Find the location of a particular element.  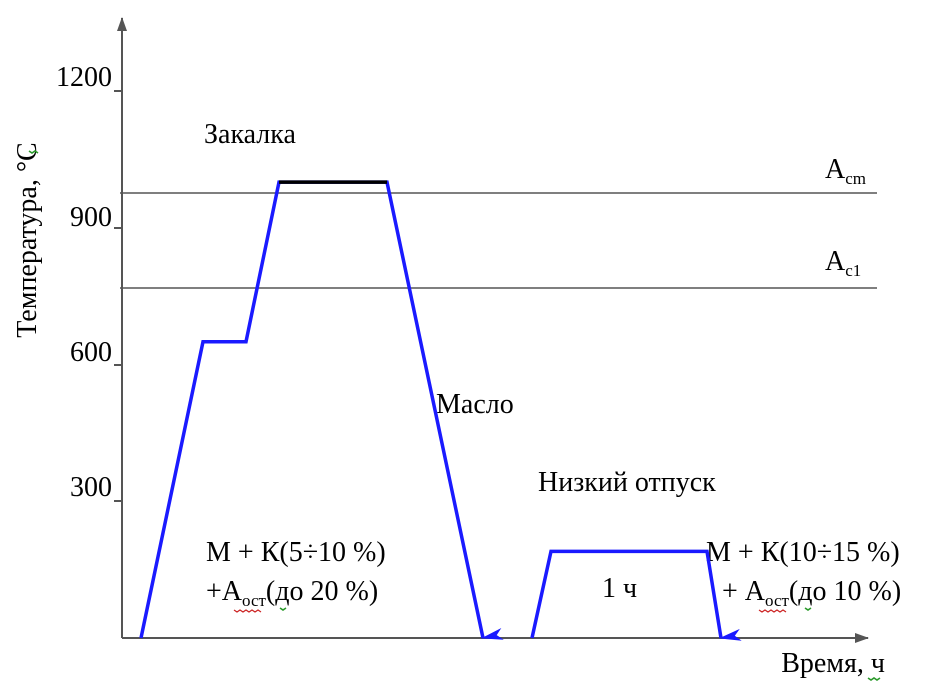

y-tick-label-900: 900 is located at coordinates (91, 217).